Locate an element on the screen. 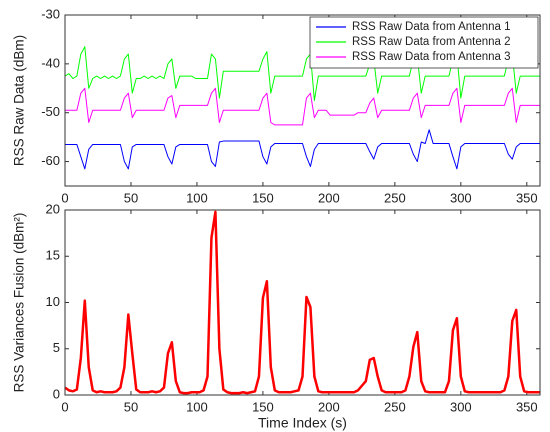  y-tick-label: -50 is located at coordinates (50, 111).